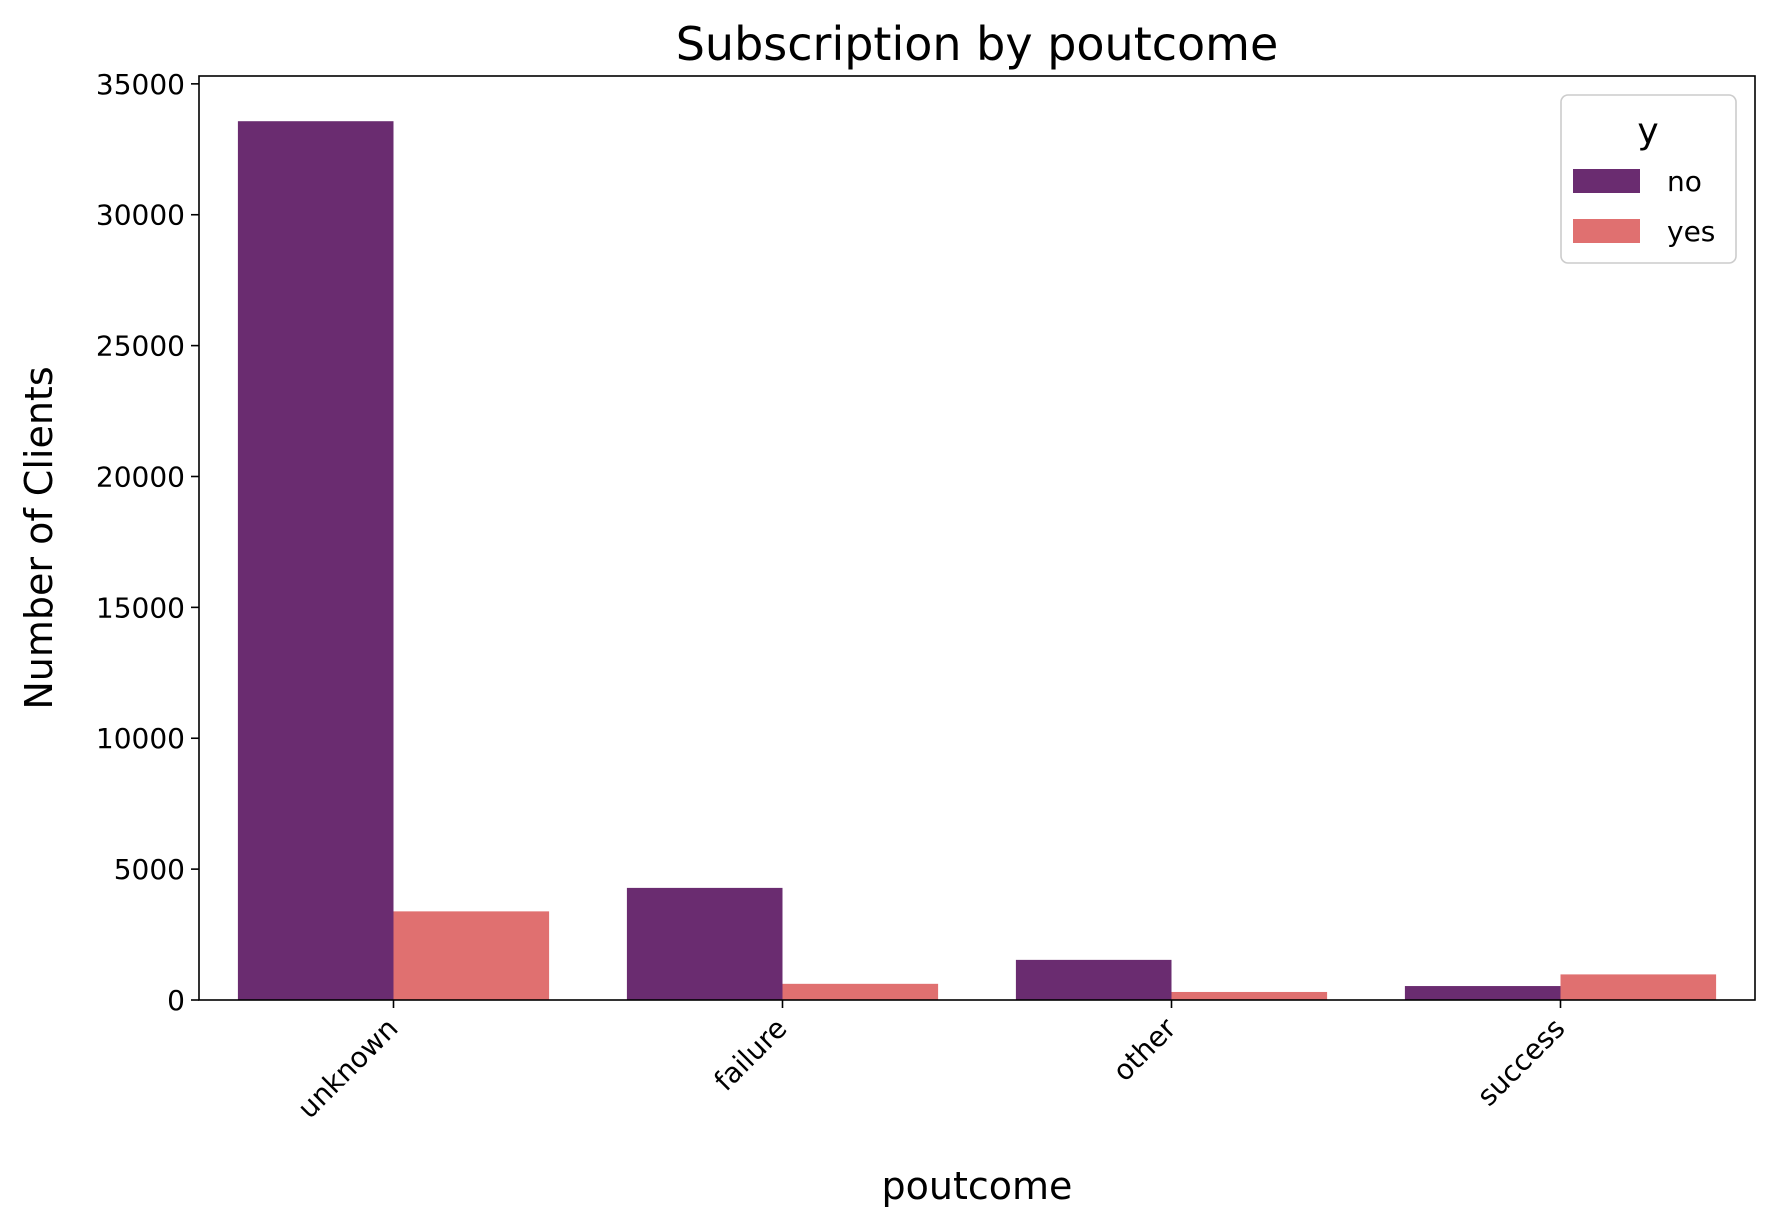 This screenshot has height=1229, width=1769. Describe the element at coordinates (176, 1000) in the screenshot. I see `y-tick-label: 0` at that location.